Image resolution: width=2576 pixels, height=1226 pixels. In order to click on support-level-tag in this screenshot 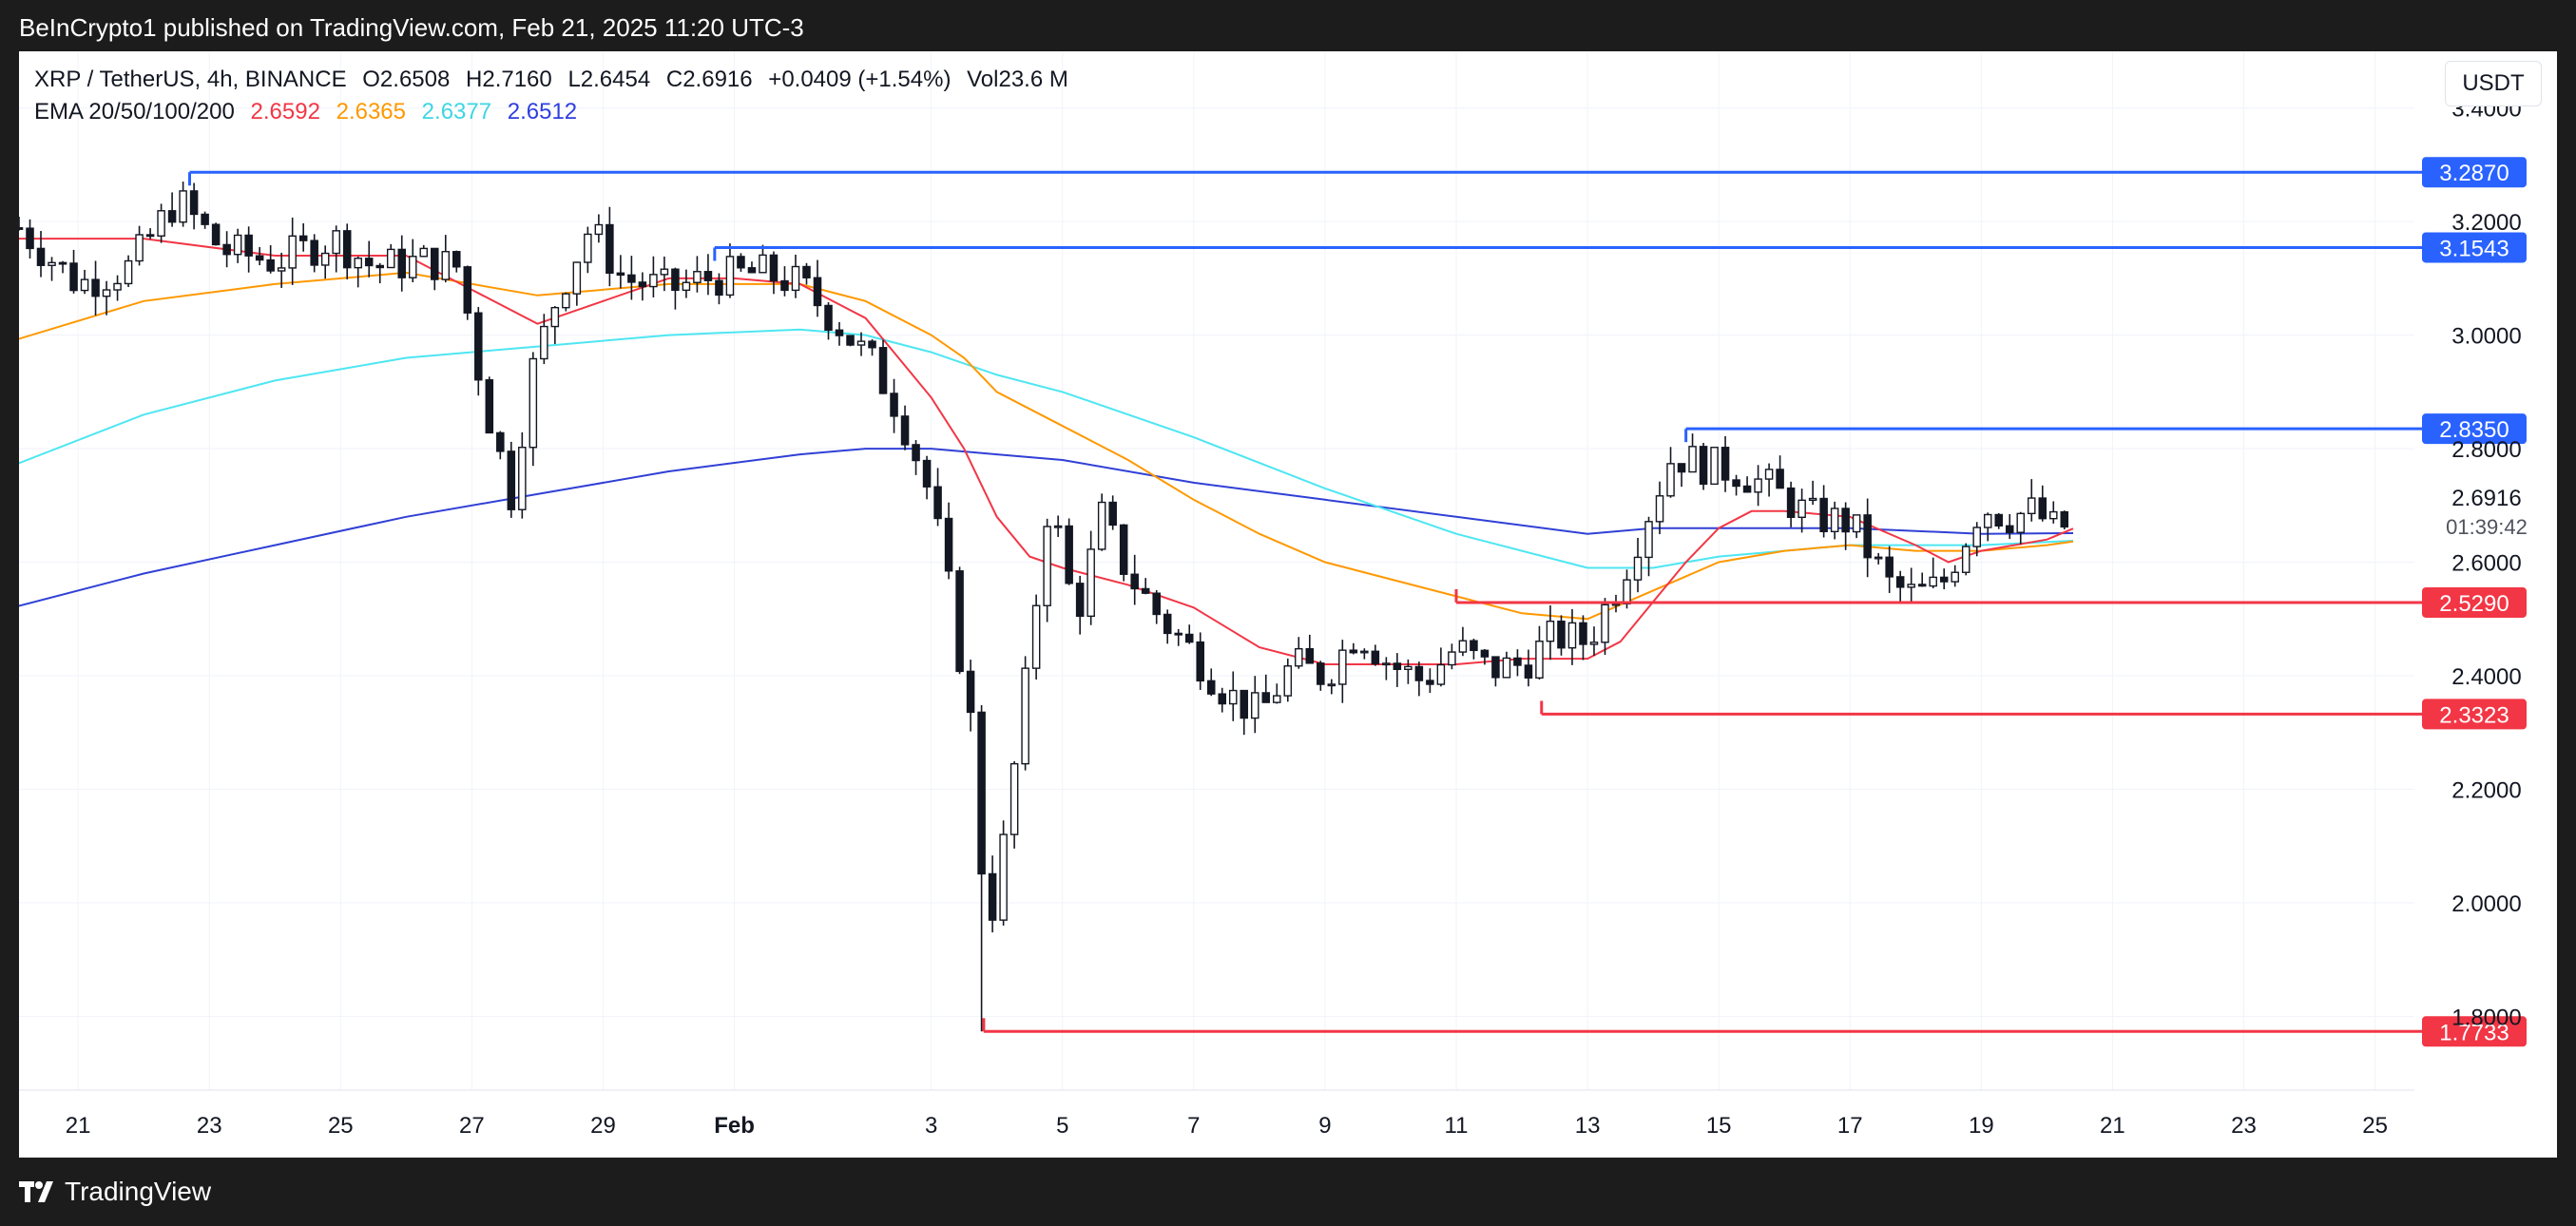, I will do `click(2475, 602)`.